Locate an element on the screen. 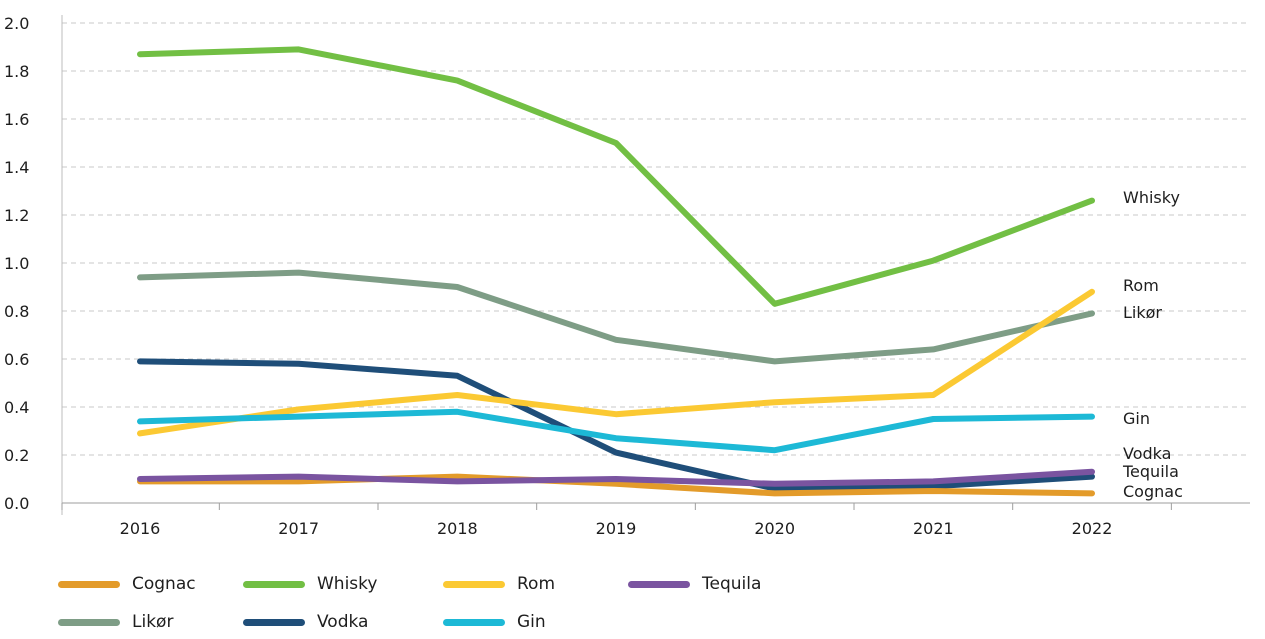 The width and height of the screenshot is (1265, 639). series-line-tequila is located at coordinates (616, 477).